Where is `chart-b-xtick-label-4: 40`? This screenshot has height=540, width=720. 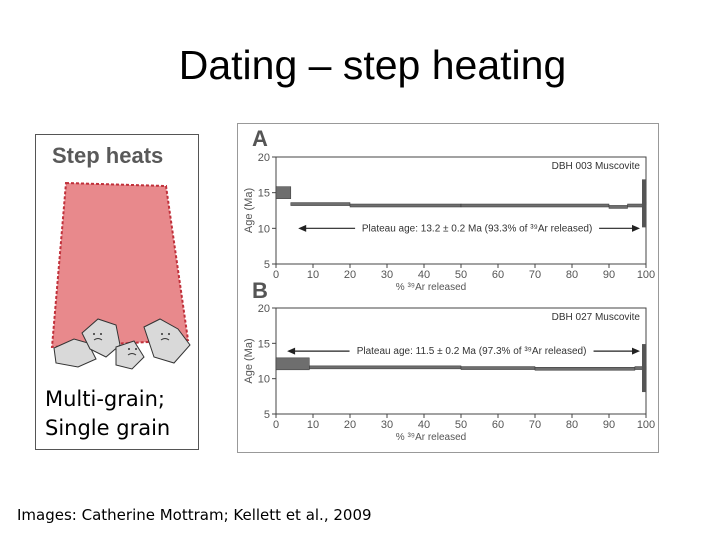 chart-b-xtick-label-4: 40 is located at coordinates (424, 425).